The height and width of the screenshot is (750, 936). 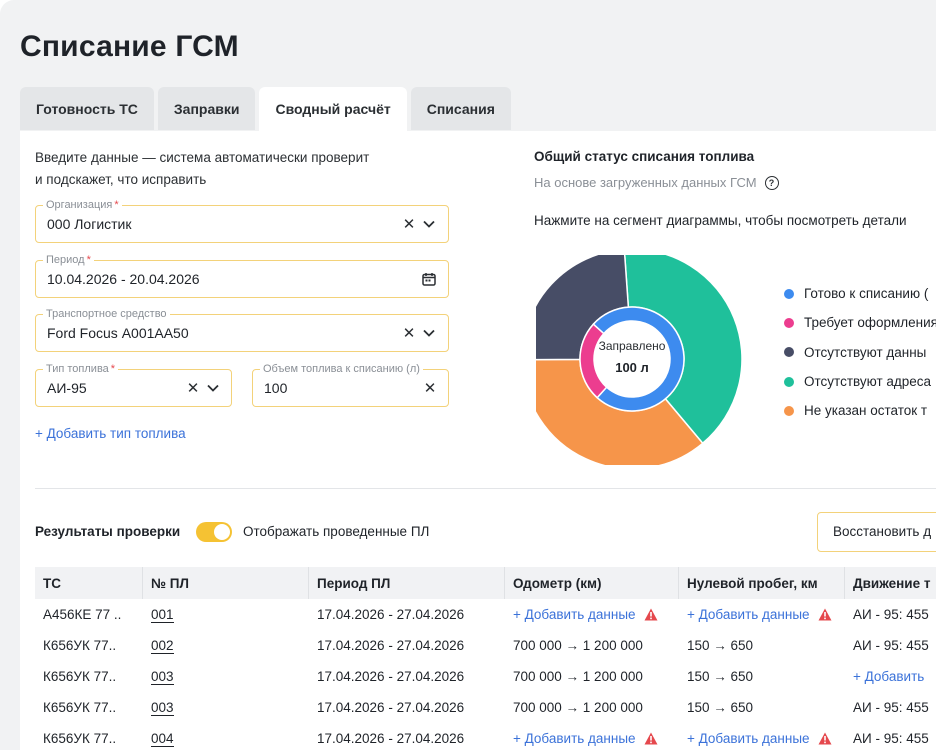 What do you see at coordinates (82, 614) in the screenshot?
I see `cell-vehicle: А456КЕ 77 ..` at bounding box center [82, 614].